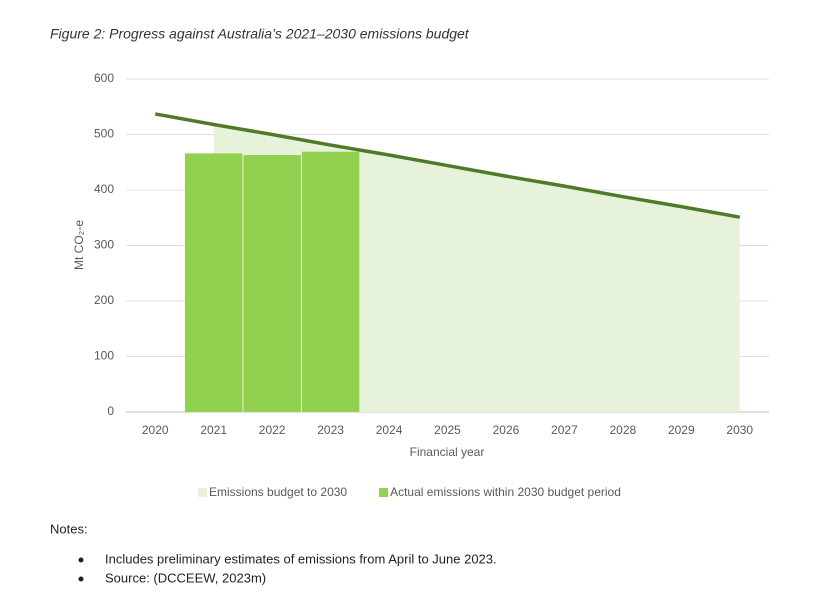 This screenshot has height=600, width=839. Describe the element at coordinates (69, 528) in the screenshot. I see `notes-heading: Notes:` at that location.